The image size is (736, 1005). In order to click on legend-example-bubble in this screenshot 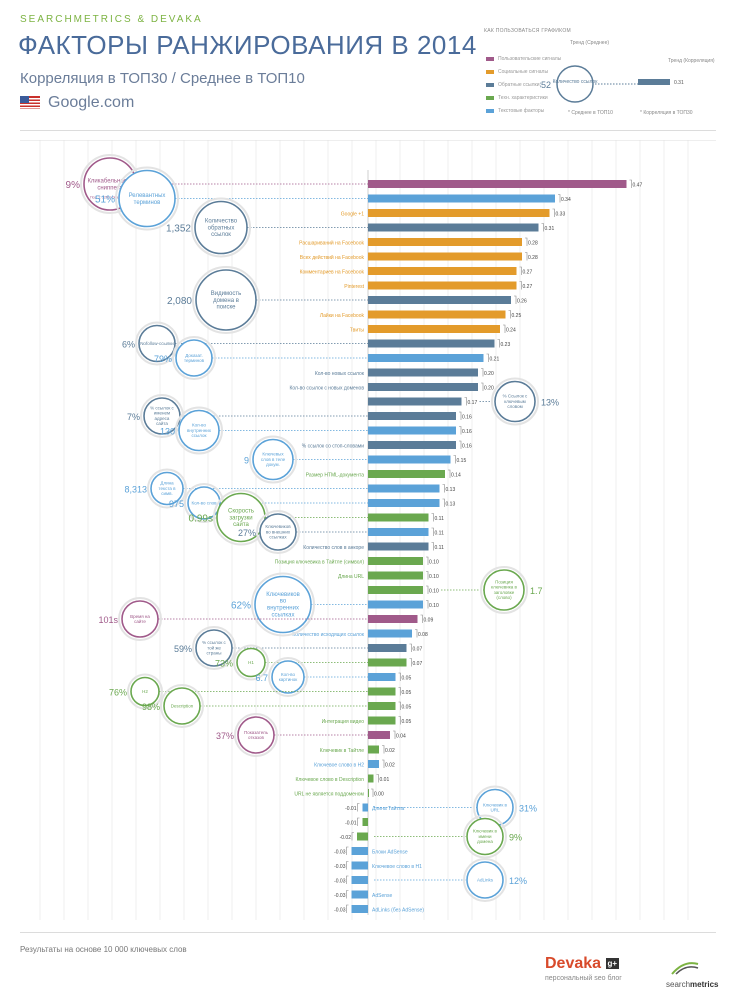, I will do `click(575, 84)`.